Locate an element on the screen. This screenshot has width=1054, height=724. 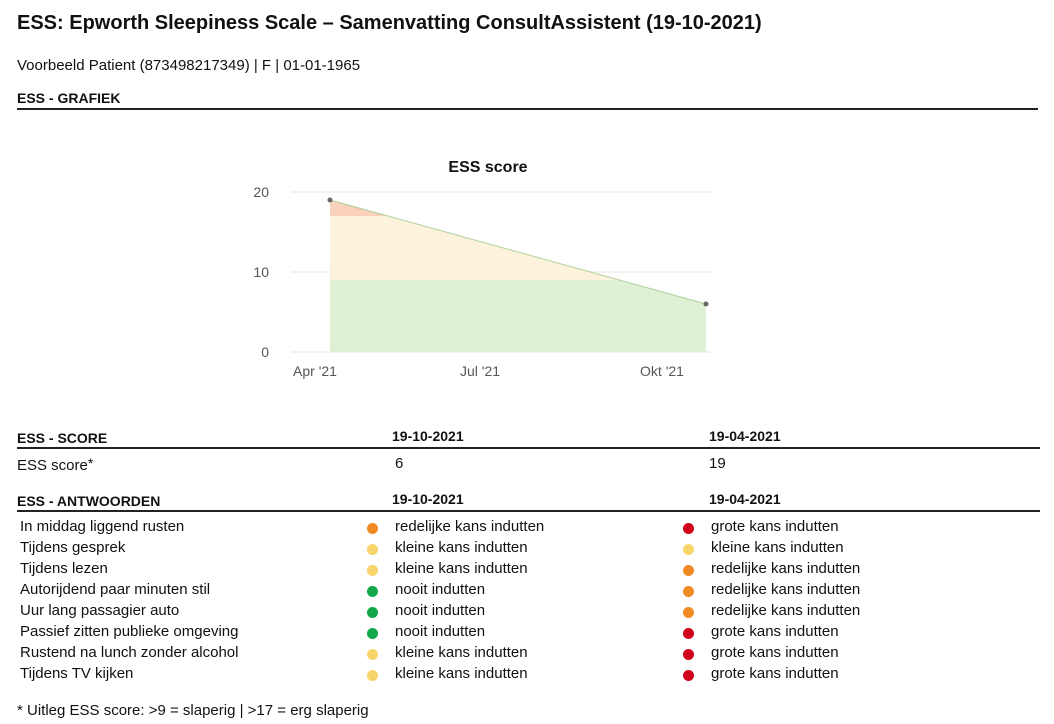
y-tick-label: 0 is located at coordinates (265, 352).